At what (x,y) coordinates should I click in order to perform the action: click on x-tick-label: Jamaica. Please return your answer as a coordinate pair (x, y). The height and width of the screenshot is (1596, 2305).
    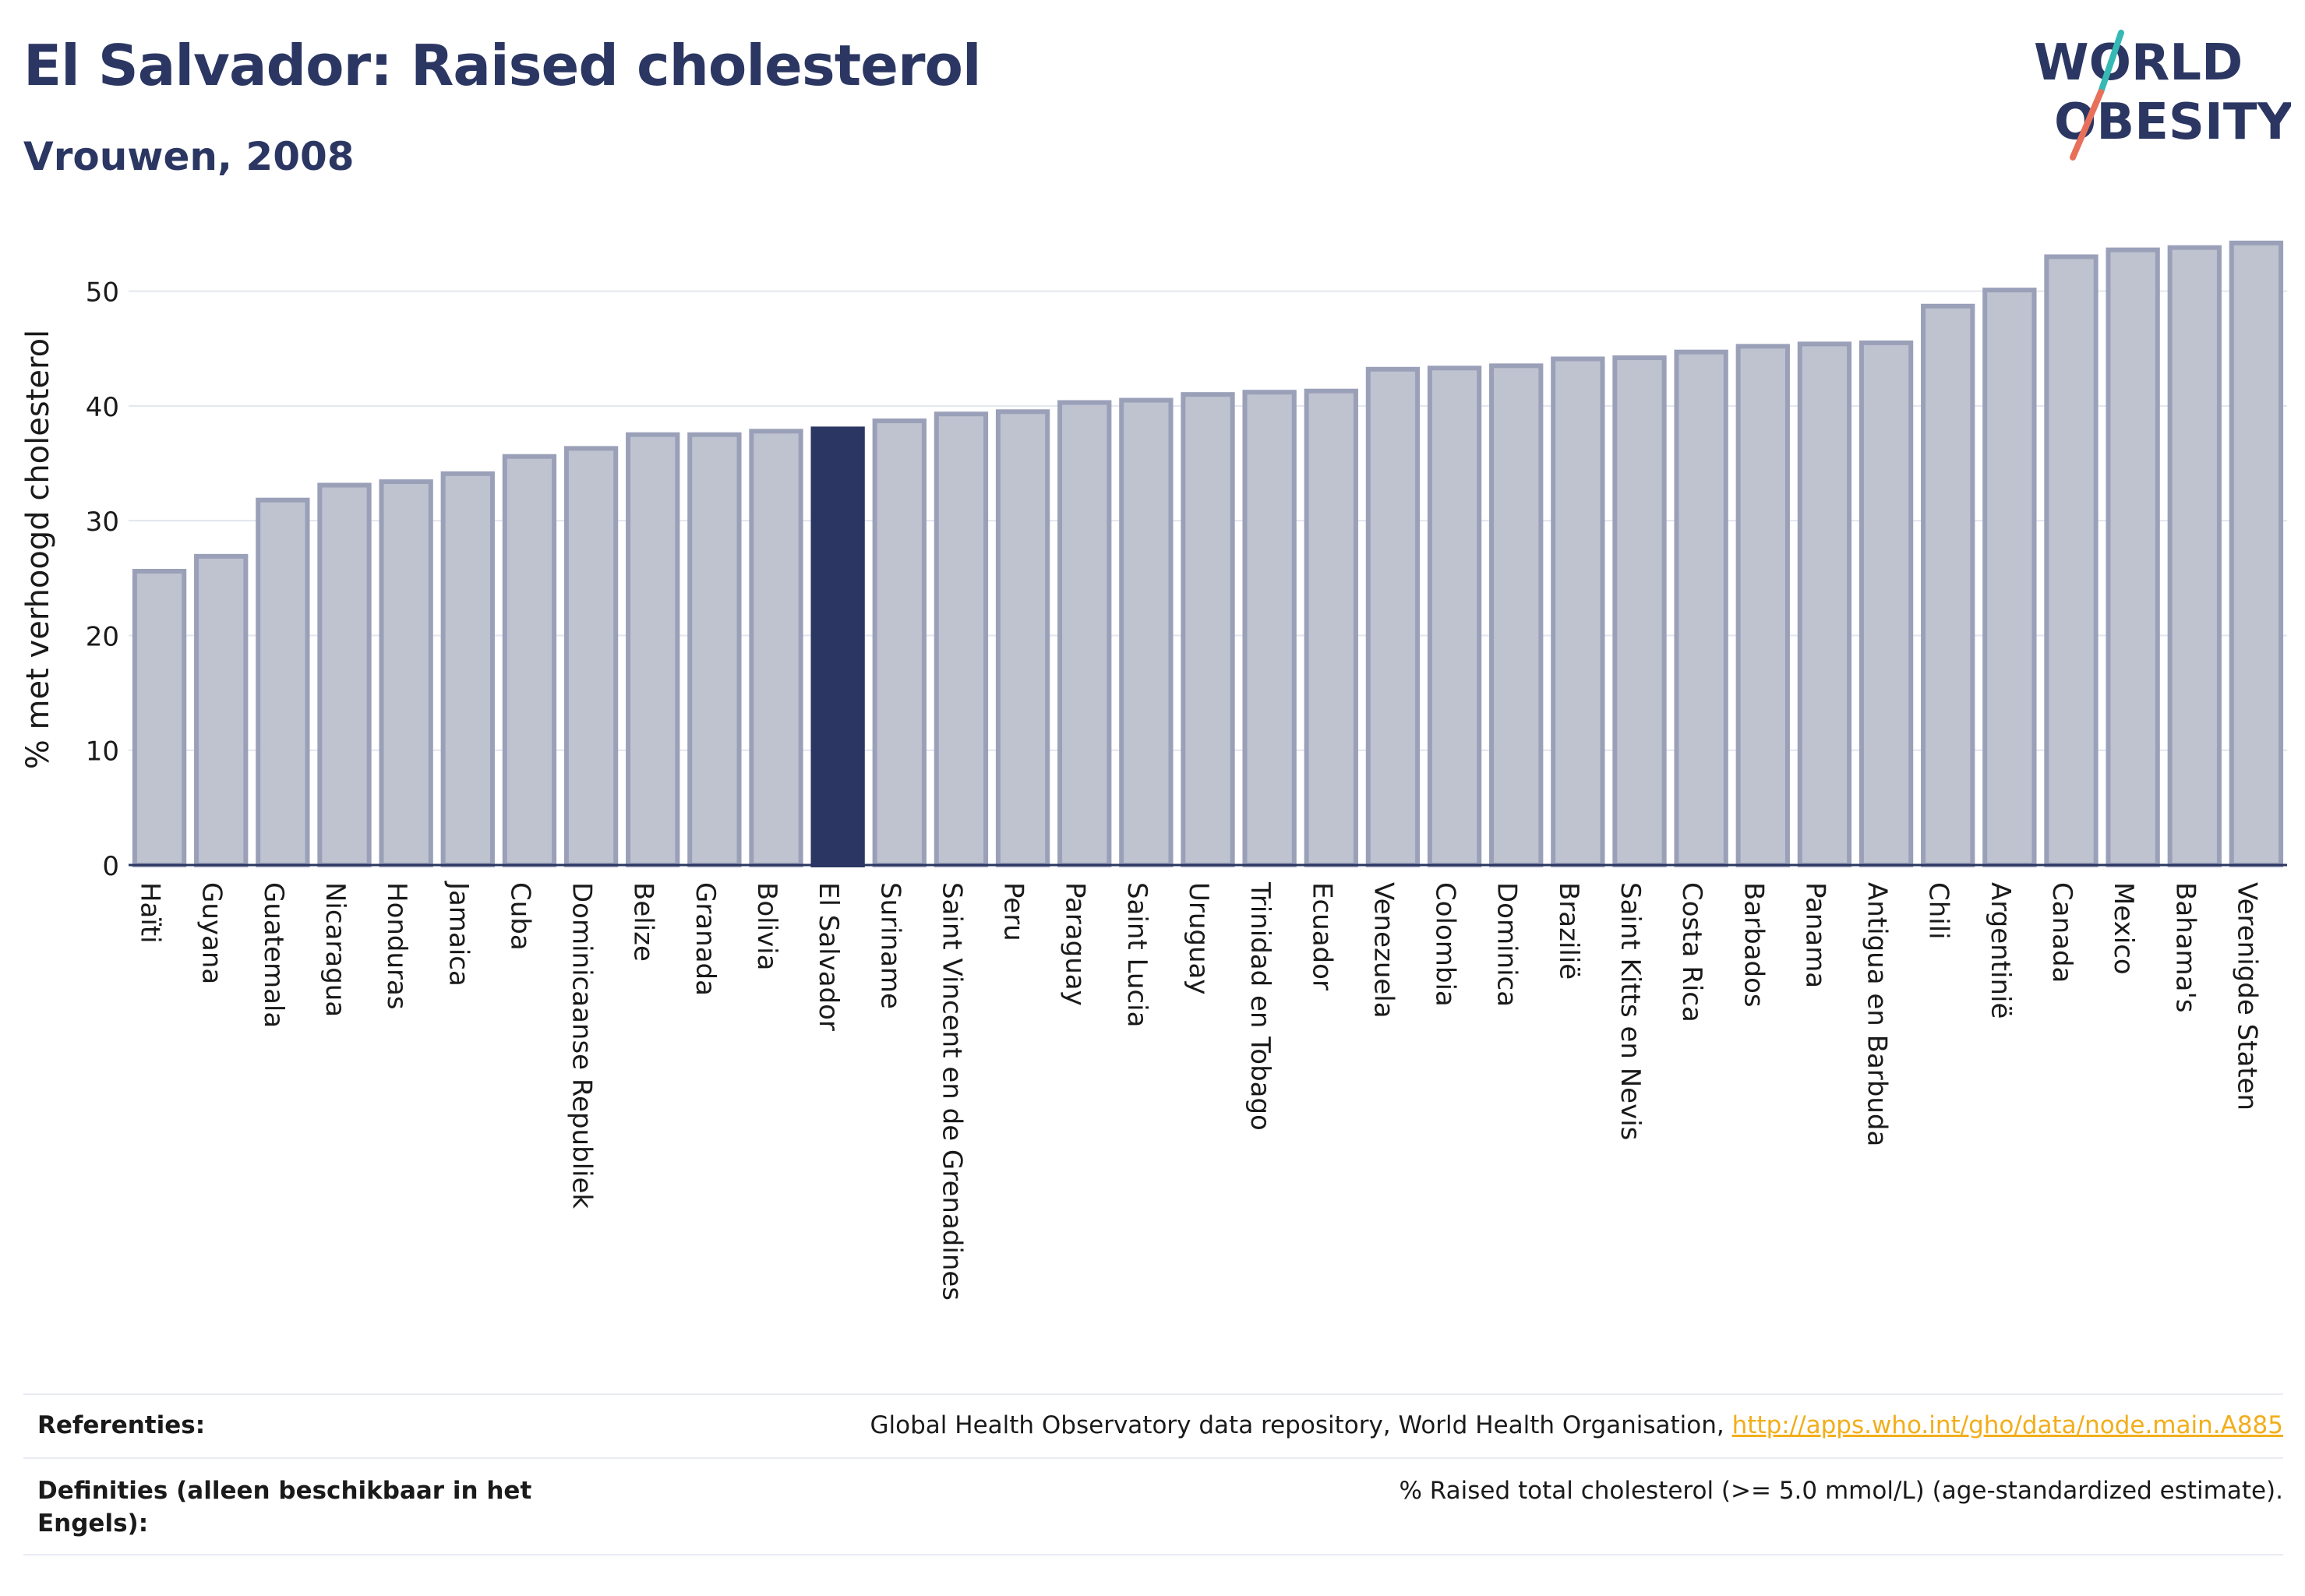
    Looking at the image, I should click on (459, 934).